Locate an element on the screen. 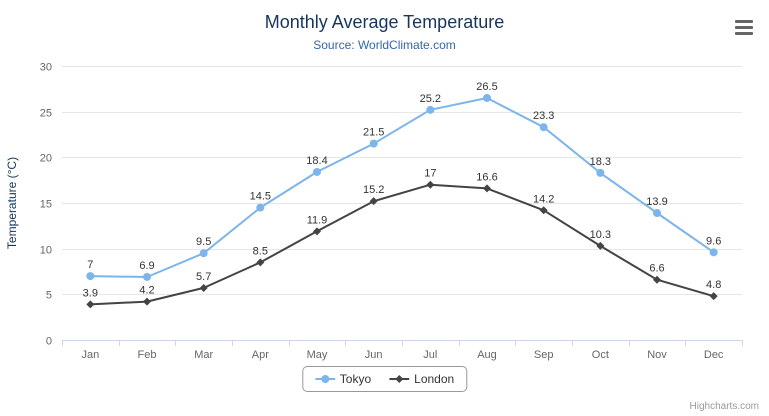 This screenshot has width=769, height=416. data-label-london: 8.5 is located at coordinates (260, 251).